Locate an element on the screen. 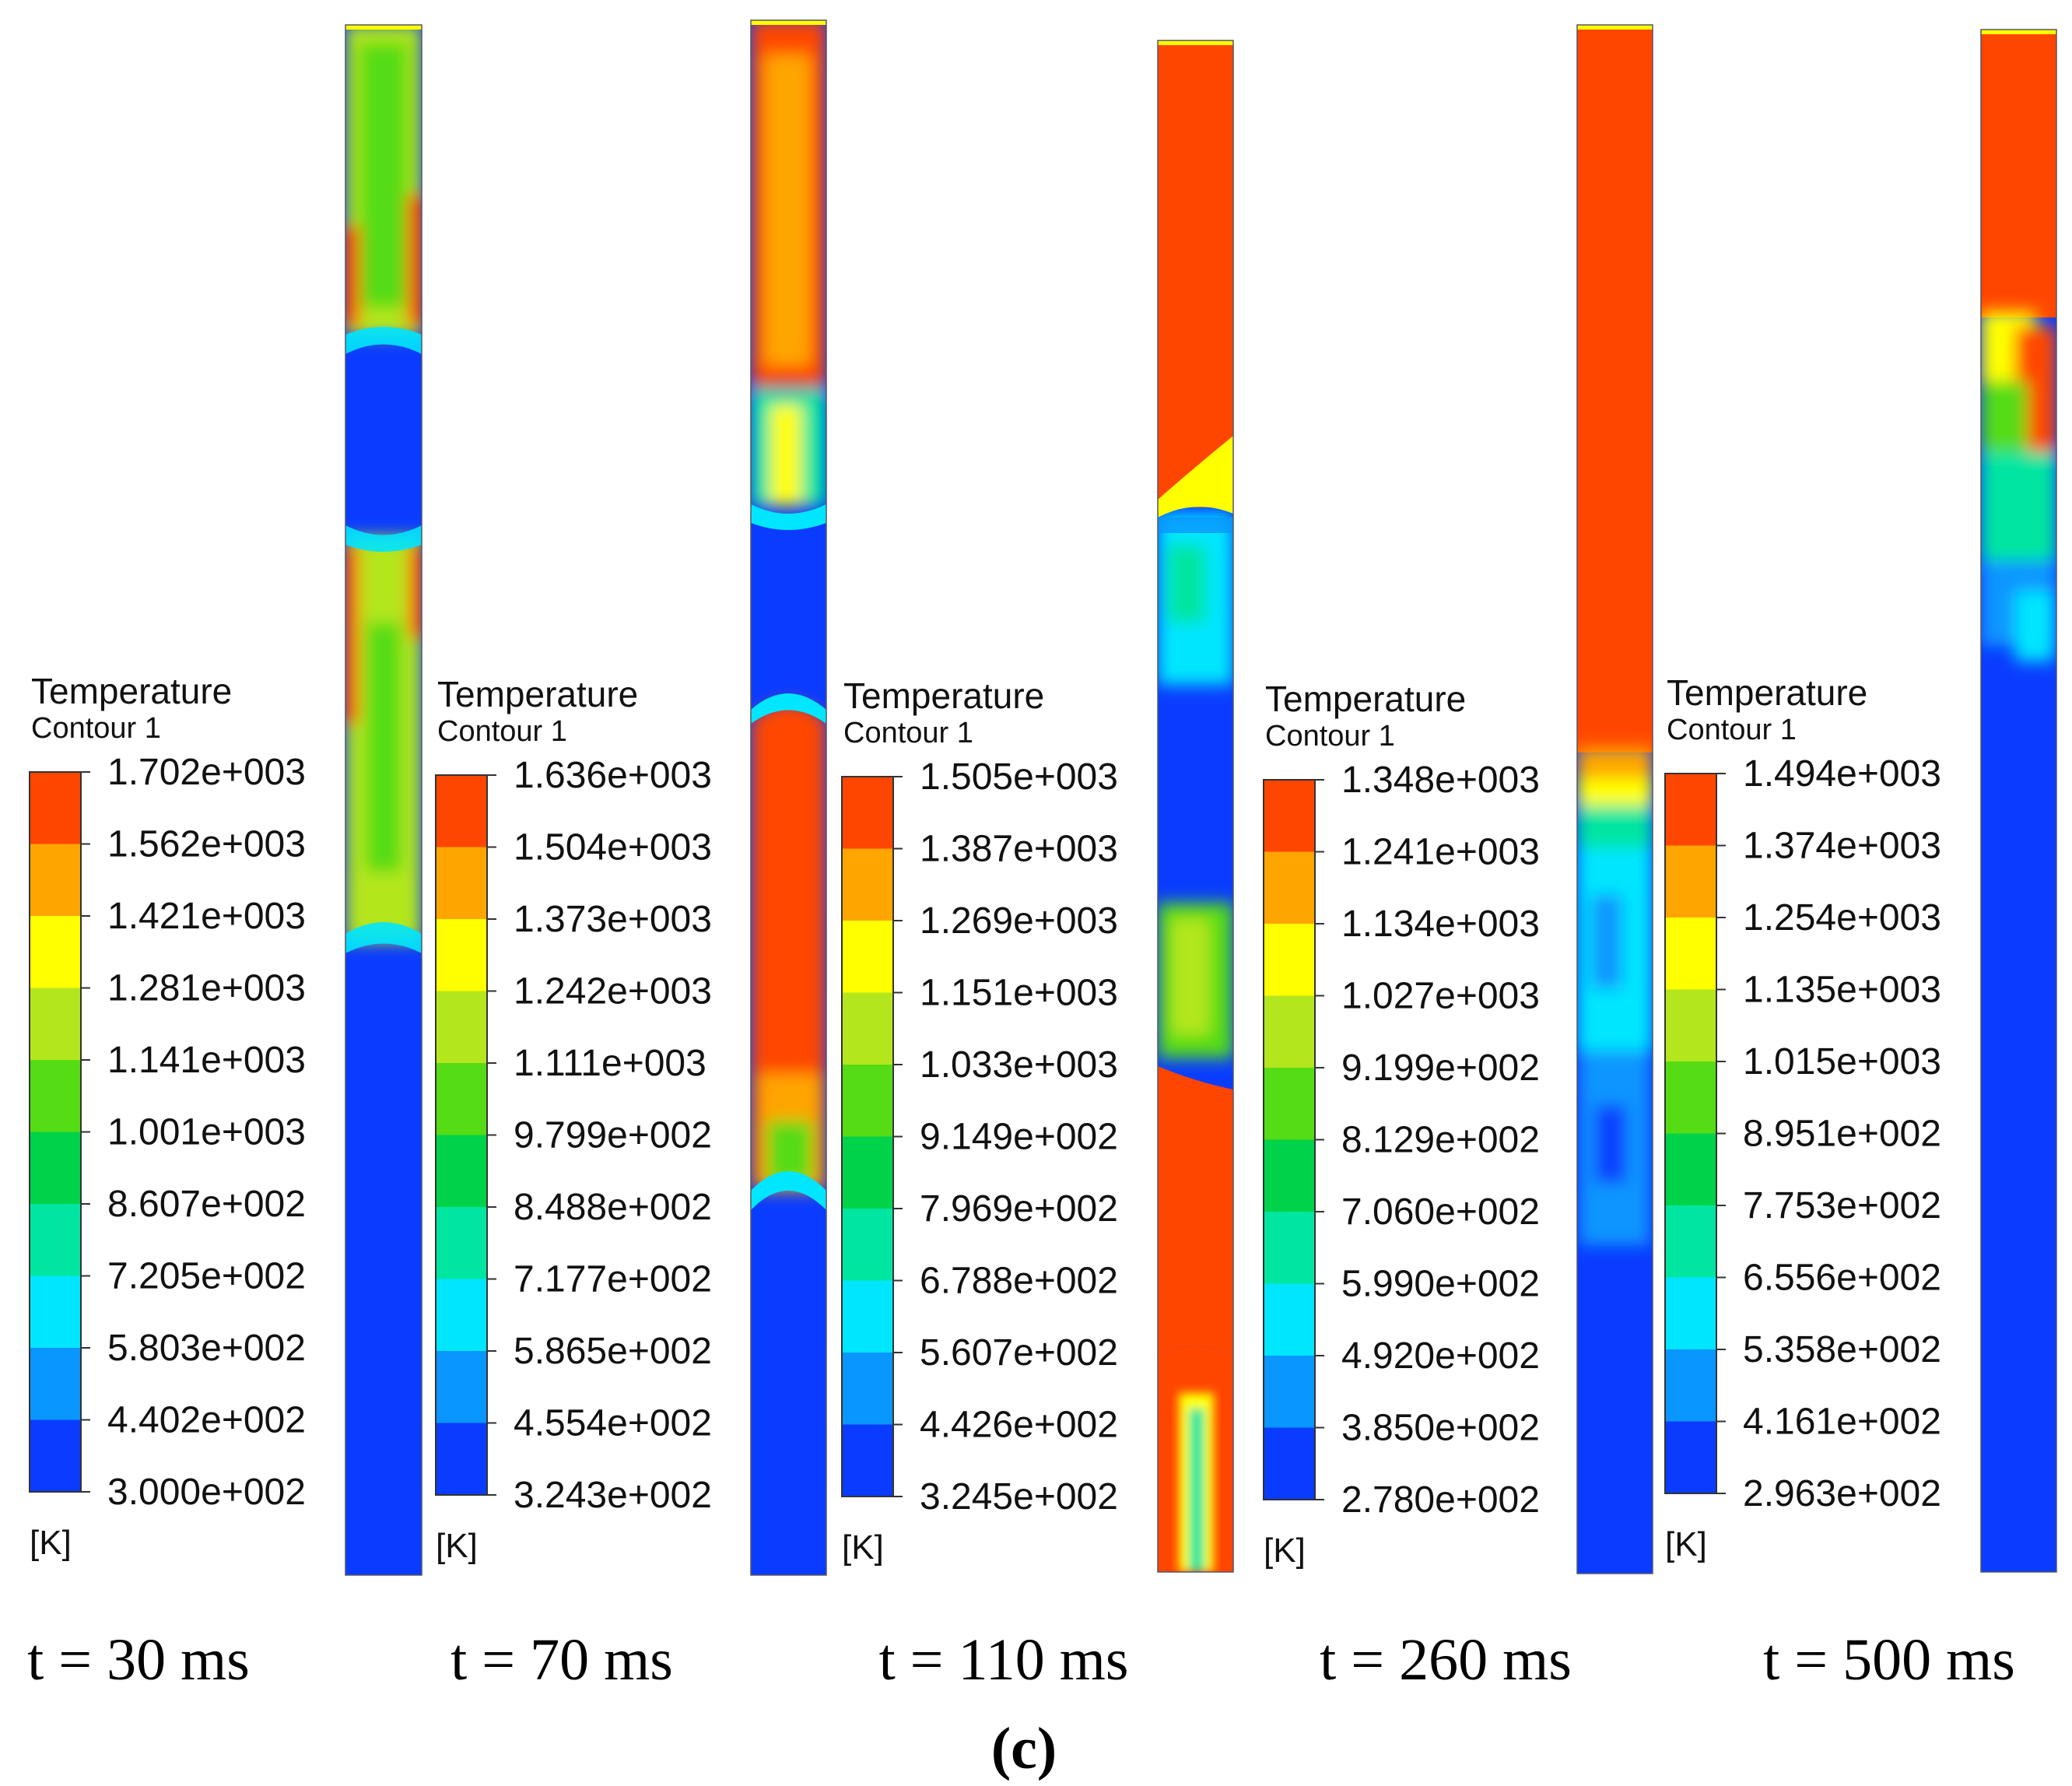 This screenshot has height=1786, width=2072. legend-level-label: 1.027e+003 is located at coordinates (1440, 997).